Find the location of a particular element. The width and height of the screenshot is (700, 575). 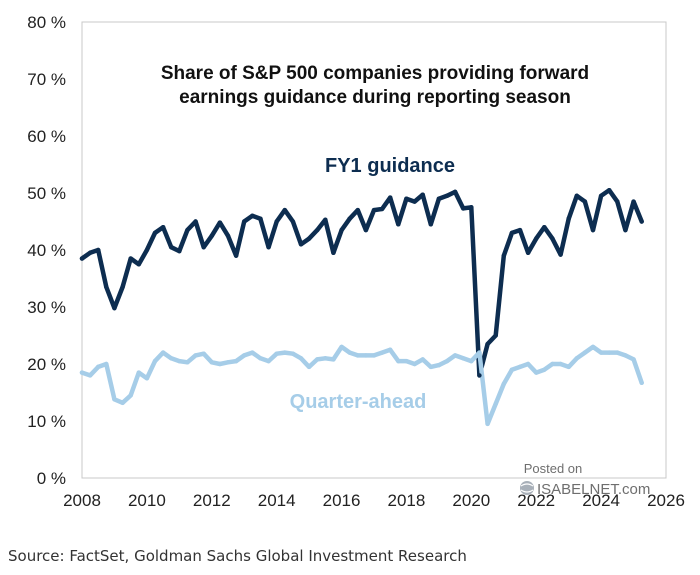

watermark-line-2: ISABELNET.com is located at coordinates (593, 489).